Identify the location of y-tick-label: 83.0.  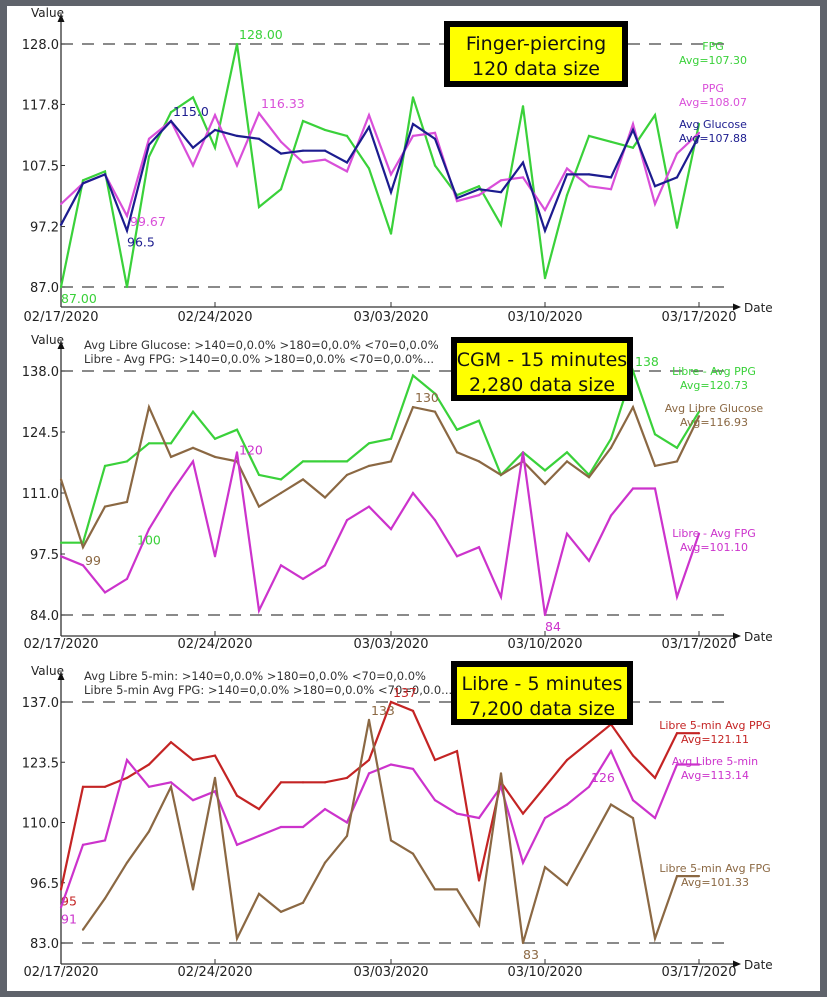
(44, 944).